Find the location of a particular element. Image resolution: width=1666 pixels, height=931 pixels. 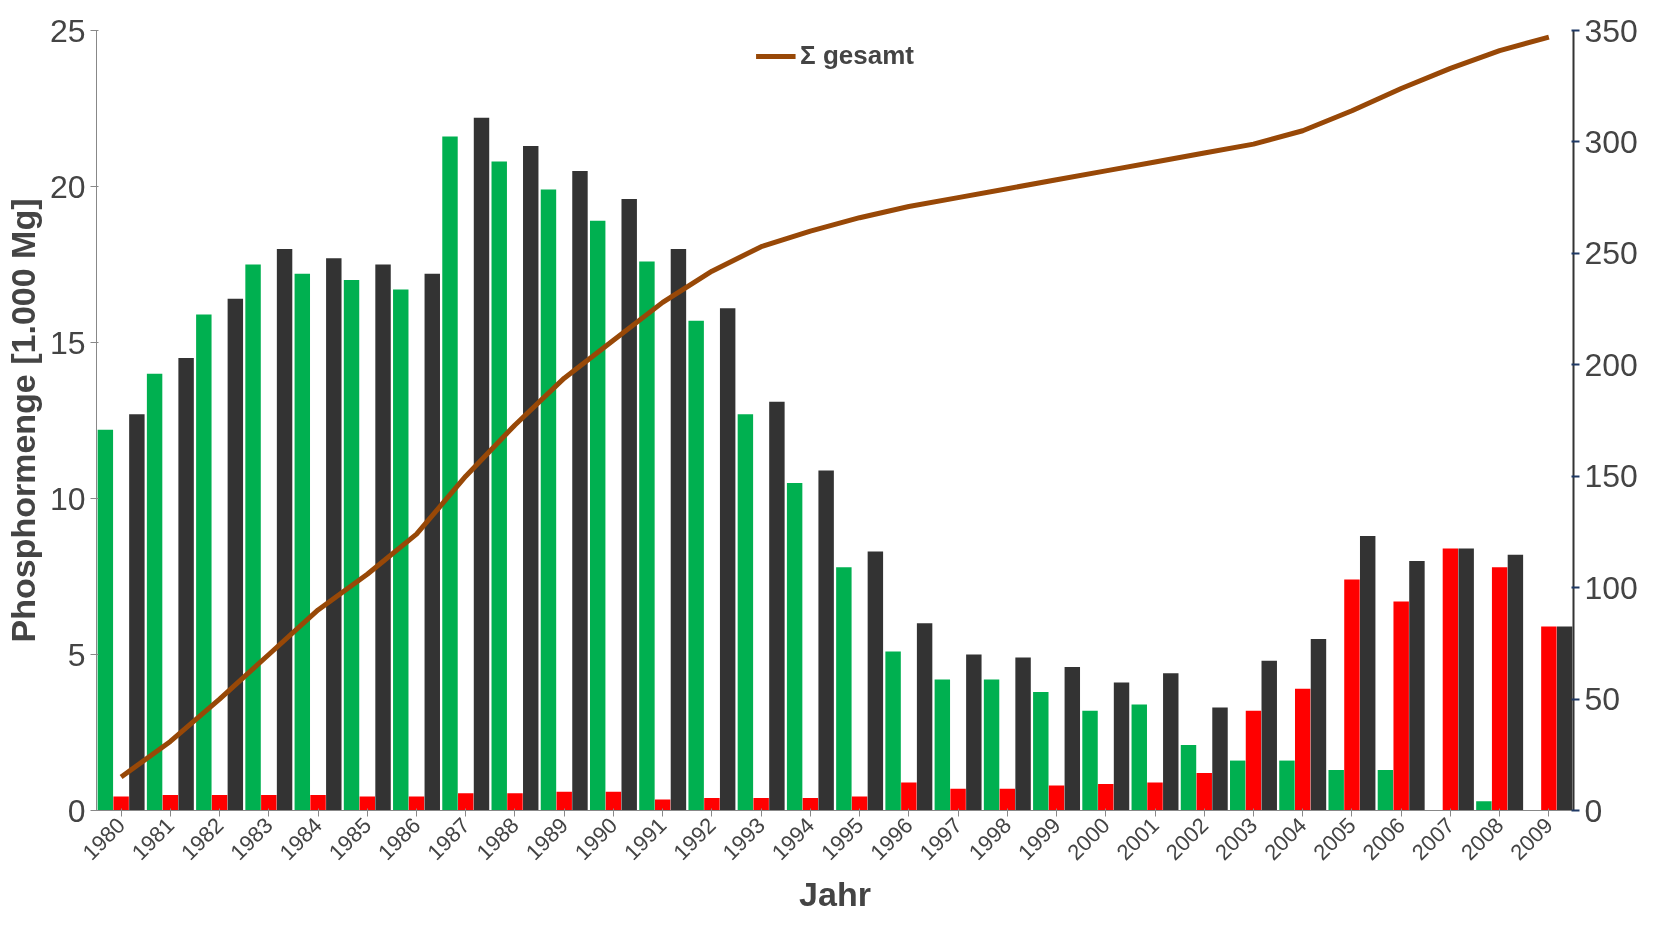

y-tick-label: 25 is located at coordinates (67, 30).